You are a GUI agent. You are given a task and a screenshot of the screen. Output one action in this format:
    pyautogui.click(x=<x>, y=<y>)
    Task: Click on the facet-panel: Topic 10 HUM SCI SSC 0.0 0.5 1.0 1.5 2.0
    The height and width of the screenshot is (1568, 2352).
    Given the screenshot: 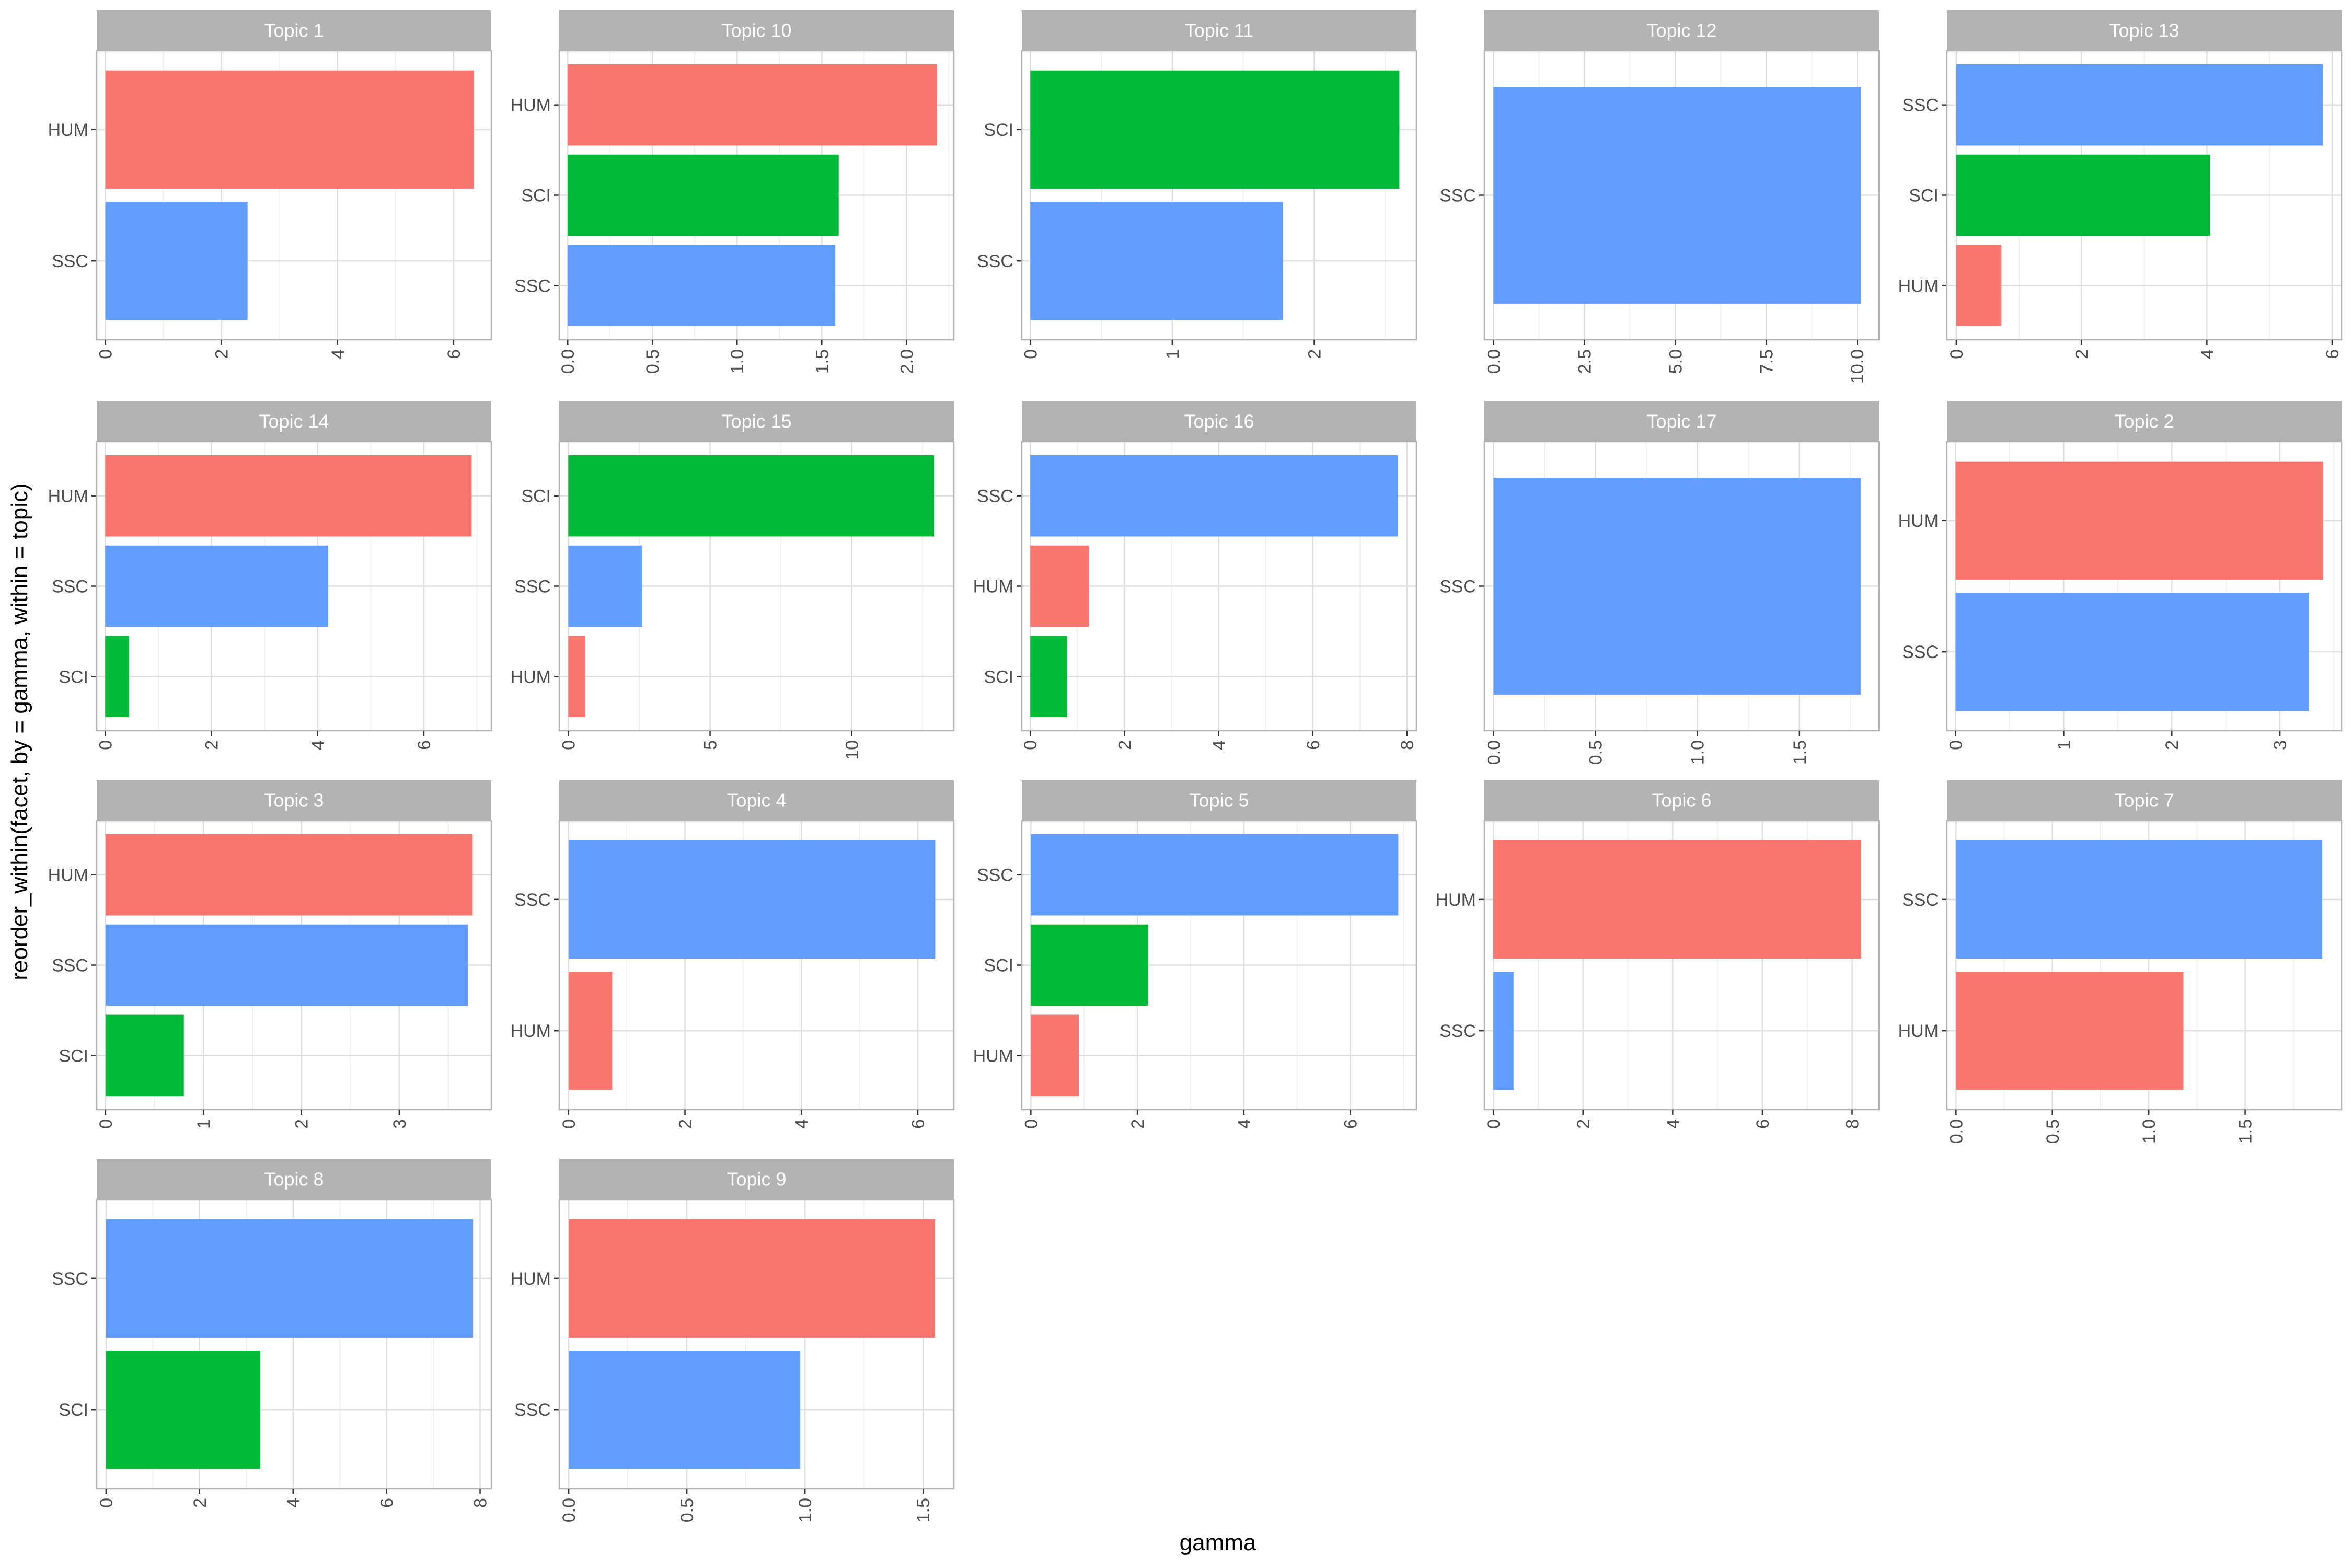 What is the action you would take?
    pyautogui.click(x=733, y=192)
    